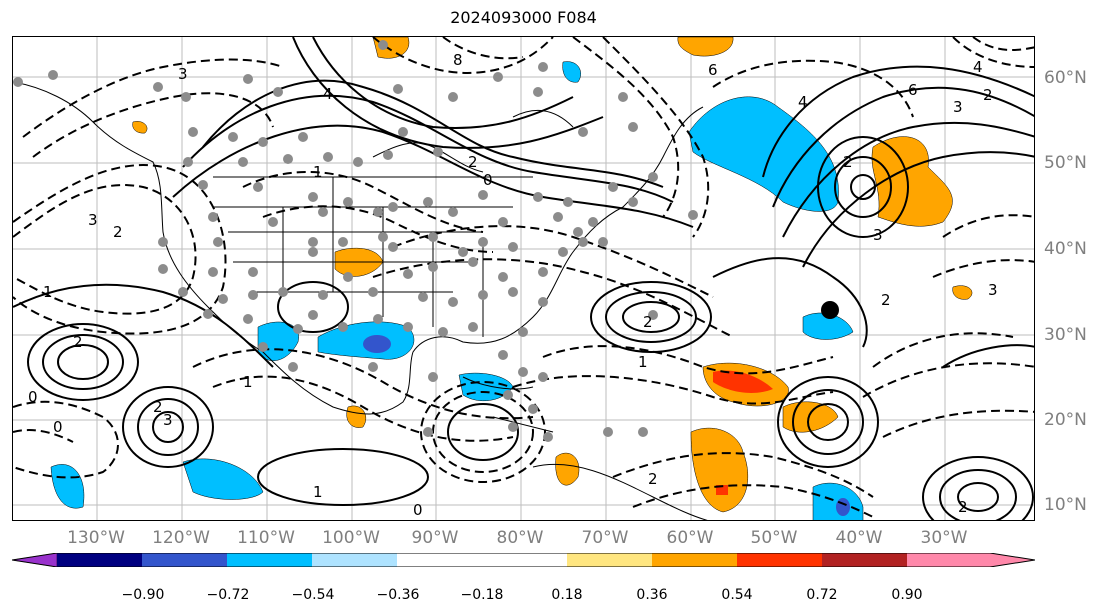 Image resolution: width=1105 pixels, height=615 pixels. What do you see at coordinates (313, 595) in the screenshot?
I see `colorbar-tick: −0.54` at bounding box center [313, 595].